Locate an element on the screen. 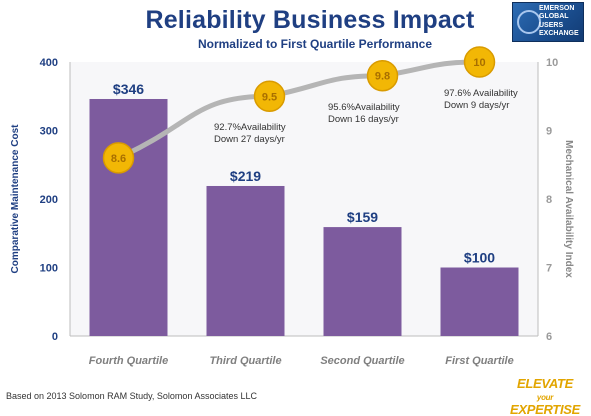 This screenshot has width=591, height=416. x-tick-label: First Quartile is located at coordinates (479, 361).